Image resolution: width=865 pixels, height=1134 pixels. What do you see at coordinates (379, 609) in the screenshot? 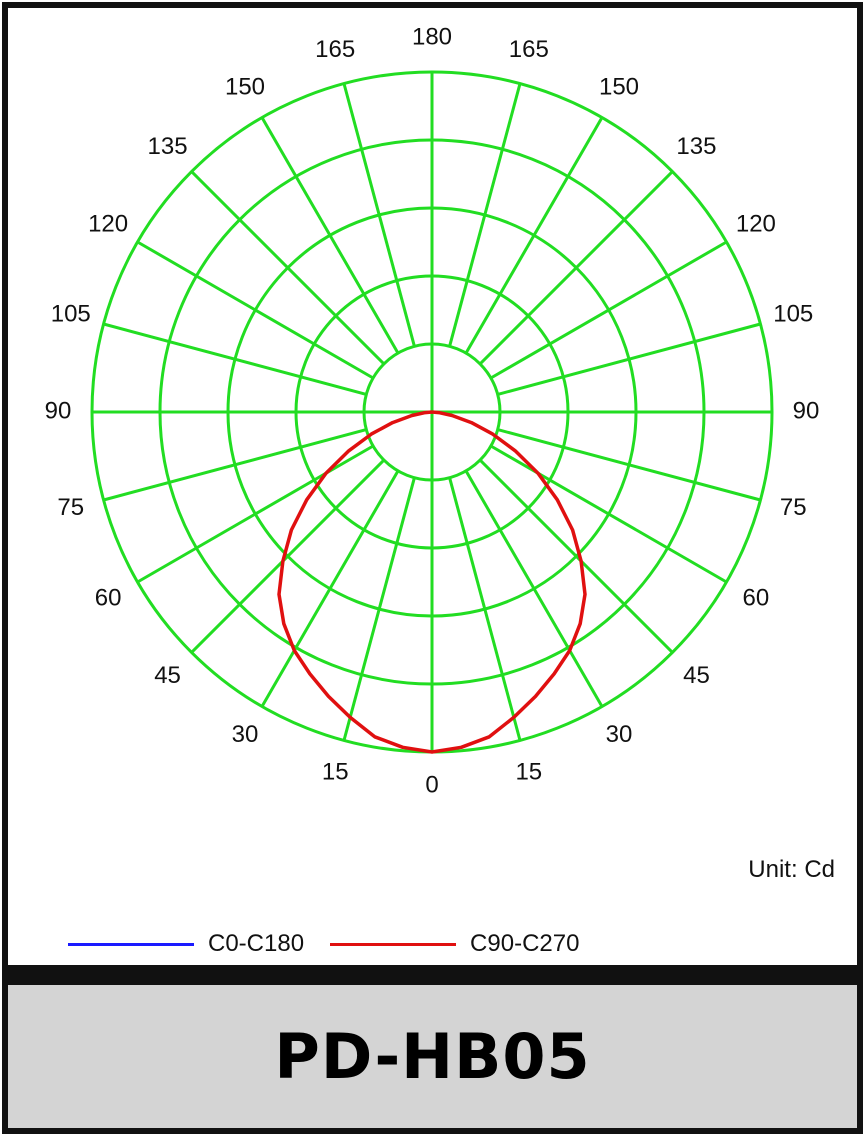
I see `grid-spoke-15-l` at bounding box center [379, 609].